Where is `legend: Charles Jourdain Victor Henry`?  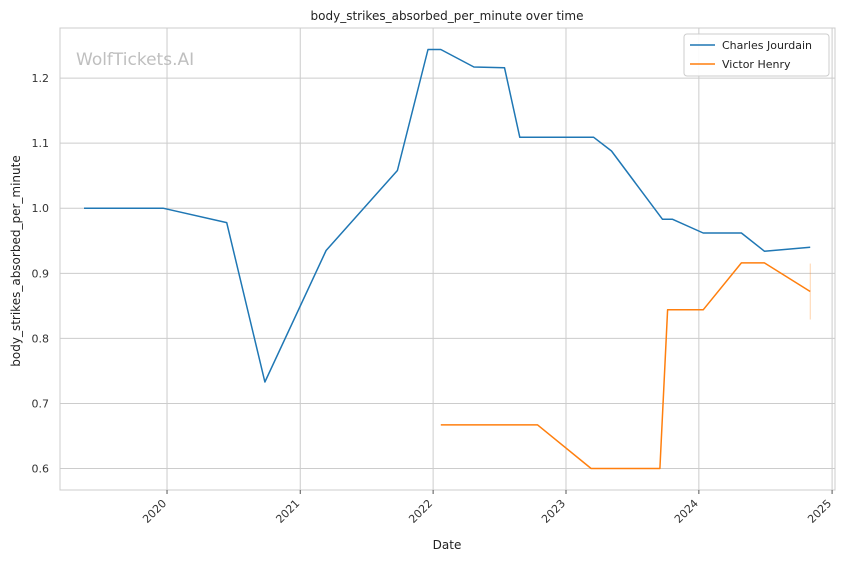 legend: Charles Jourdain Victor Henry is located at coordinates (756, 55).